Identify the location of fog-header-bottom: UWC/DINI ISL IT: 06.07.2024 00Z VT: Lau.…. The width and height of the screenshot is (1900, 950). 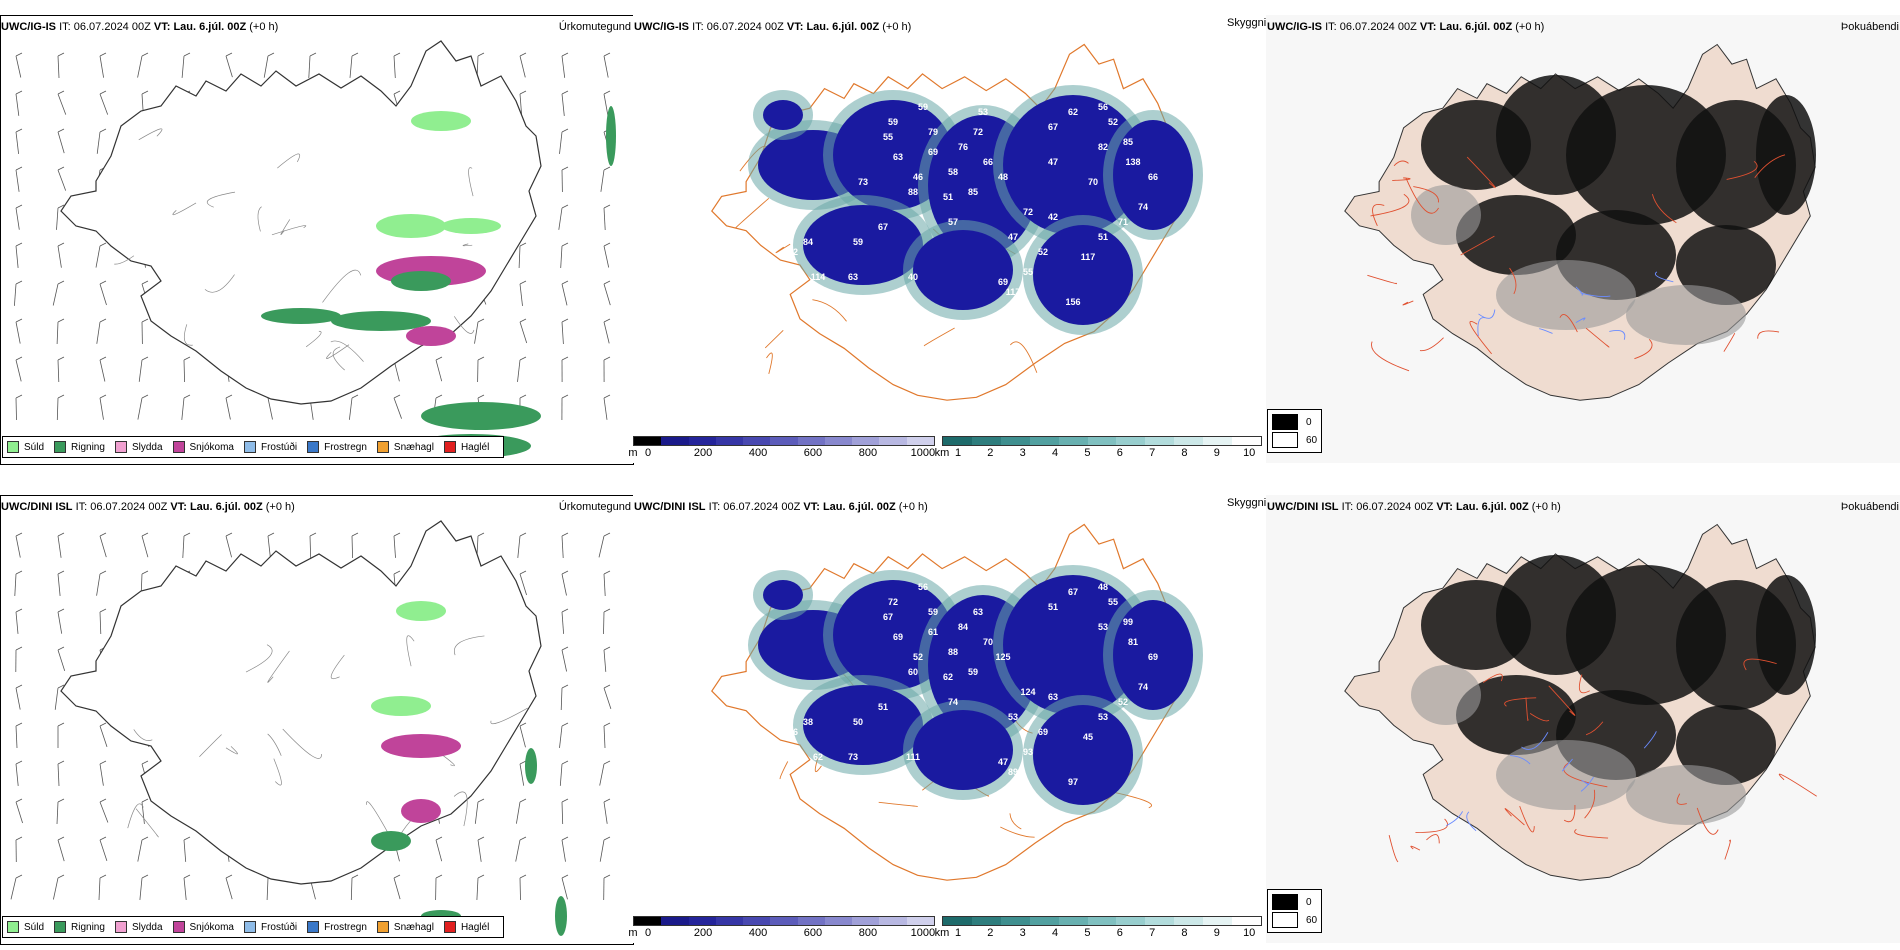
(1583, 508).